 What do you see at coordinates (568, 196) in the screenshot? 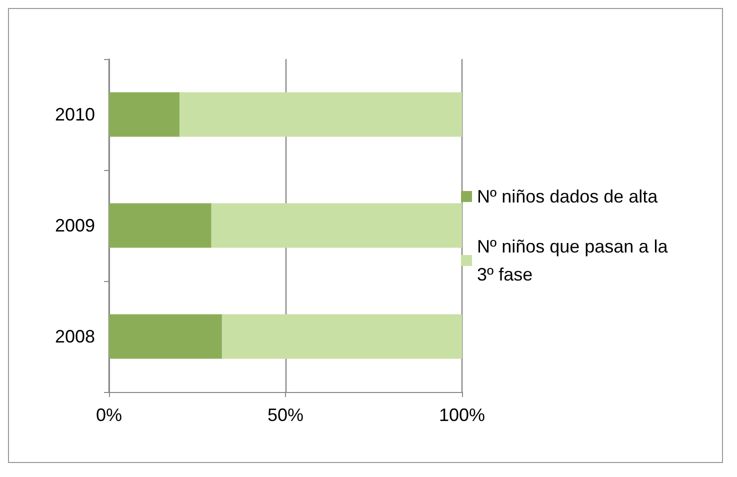
I see `legend-label: Nº niños dados de alta` at bounding box center [568, 196].